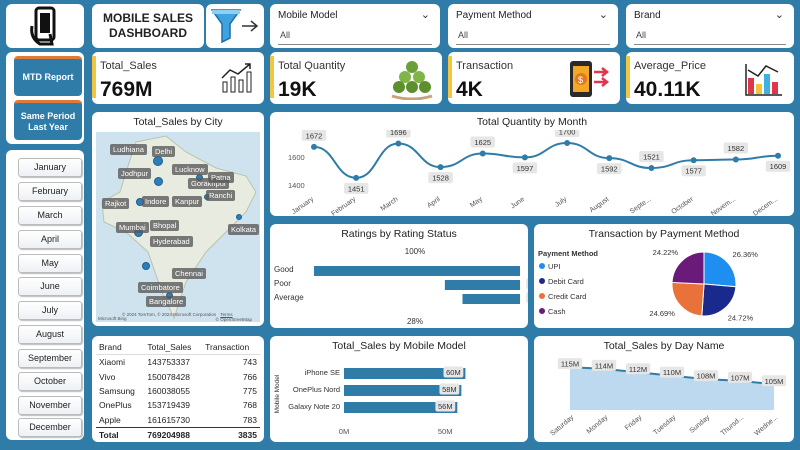  What do you see at coordinates (173, 347) in the screenshot?
I see `header-total-sales: Total_Sales` at bounding box center [173, 347].